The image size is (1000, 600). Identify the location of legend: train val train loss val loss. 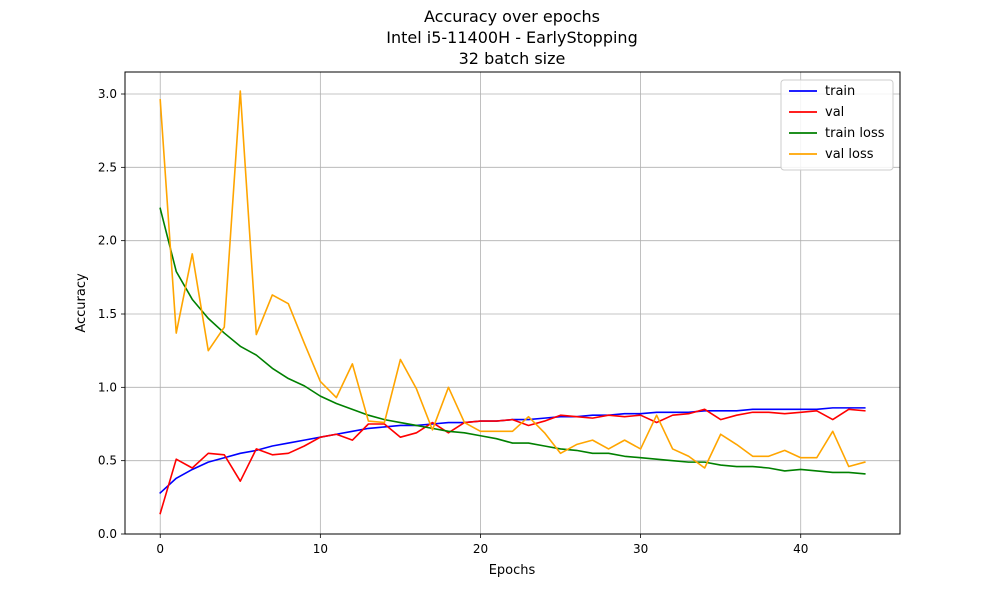
(837, 125).